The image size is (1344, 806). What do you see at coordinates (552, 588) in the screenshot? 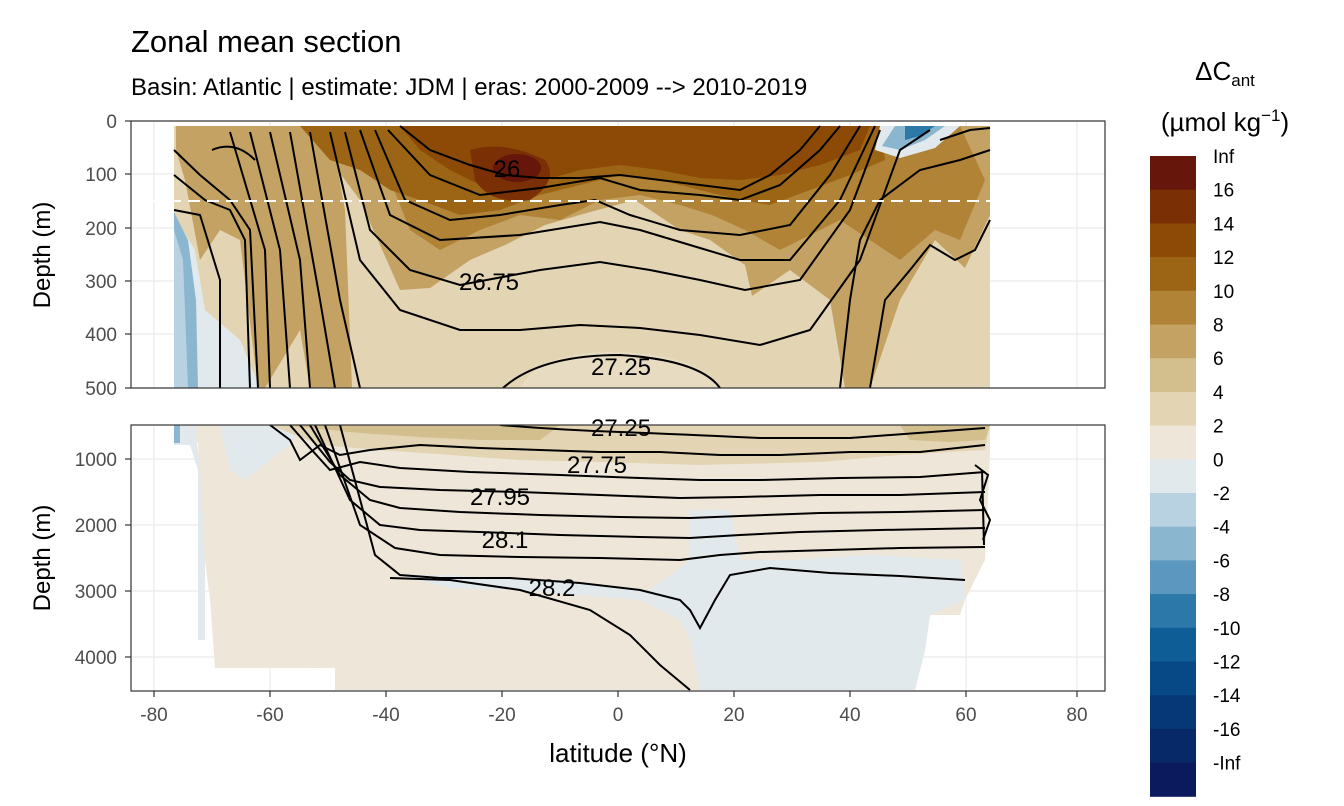
I see `contour-label-28-2: 28.2` at bounding box center [552, 588].